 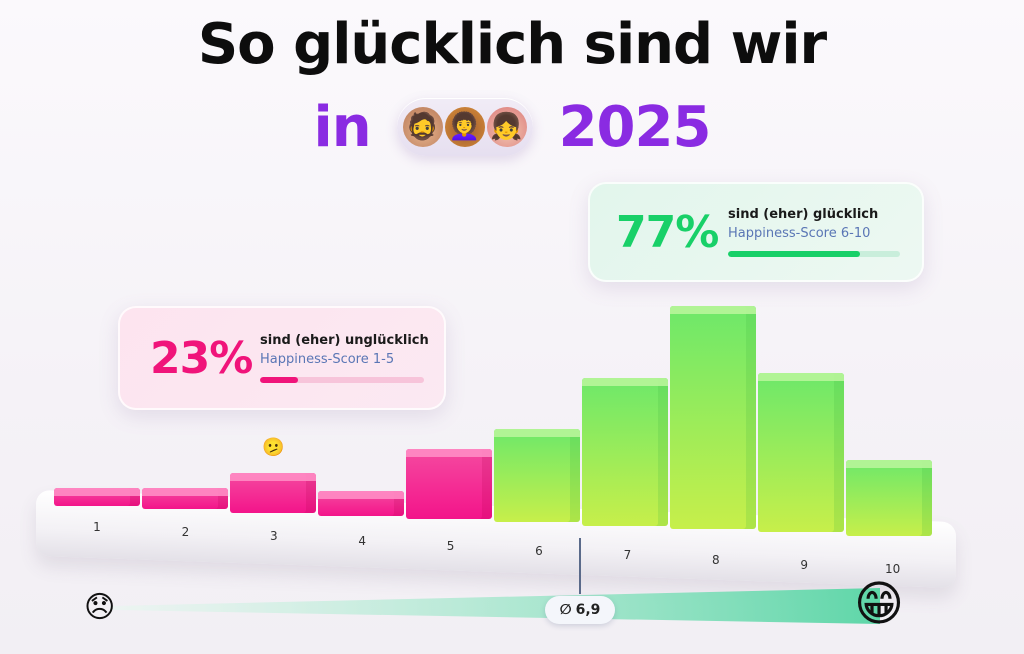 What do you see at coordinates (635, 127) in the screenshot?
I see `title-year: 2025` at bounding box center [635, 127].